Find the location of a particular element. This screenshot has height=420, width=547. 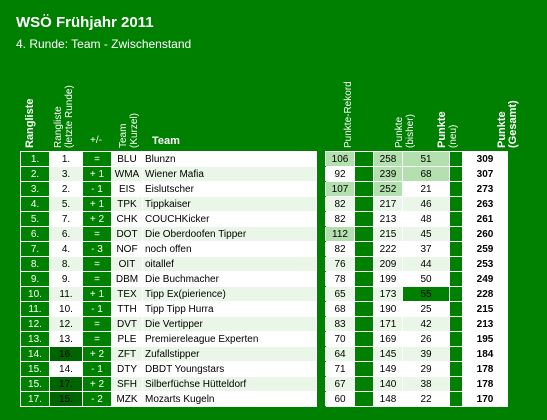

cell-points-new: 46 is located at coordinates (426, 204).